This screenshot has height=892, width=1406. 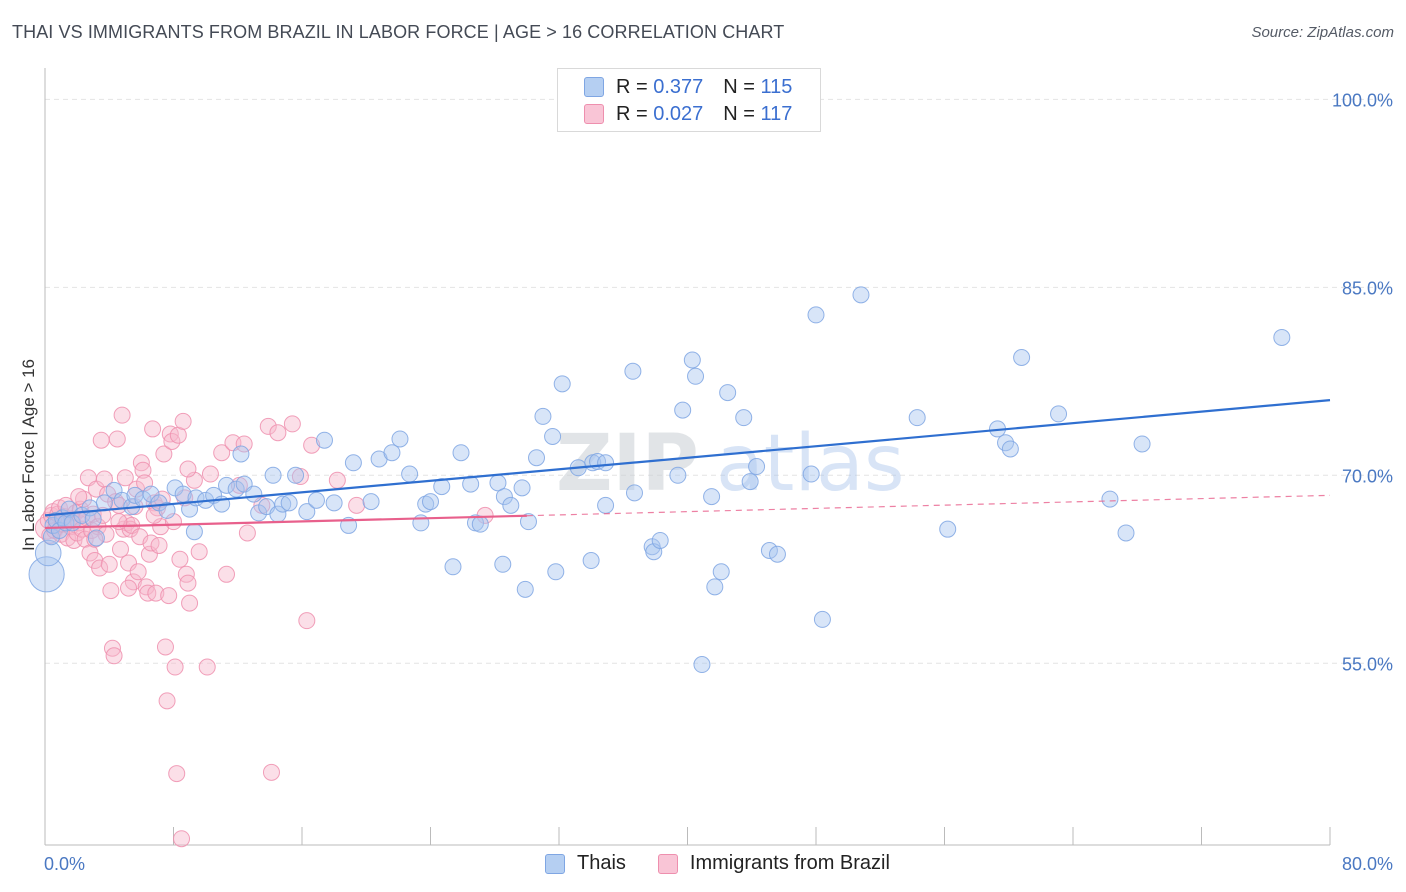 I want to click on legend-r-value-thais: 0.377, so click(x=678, y=86).